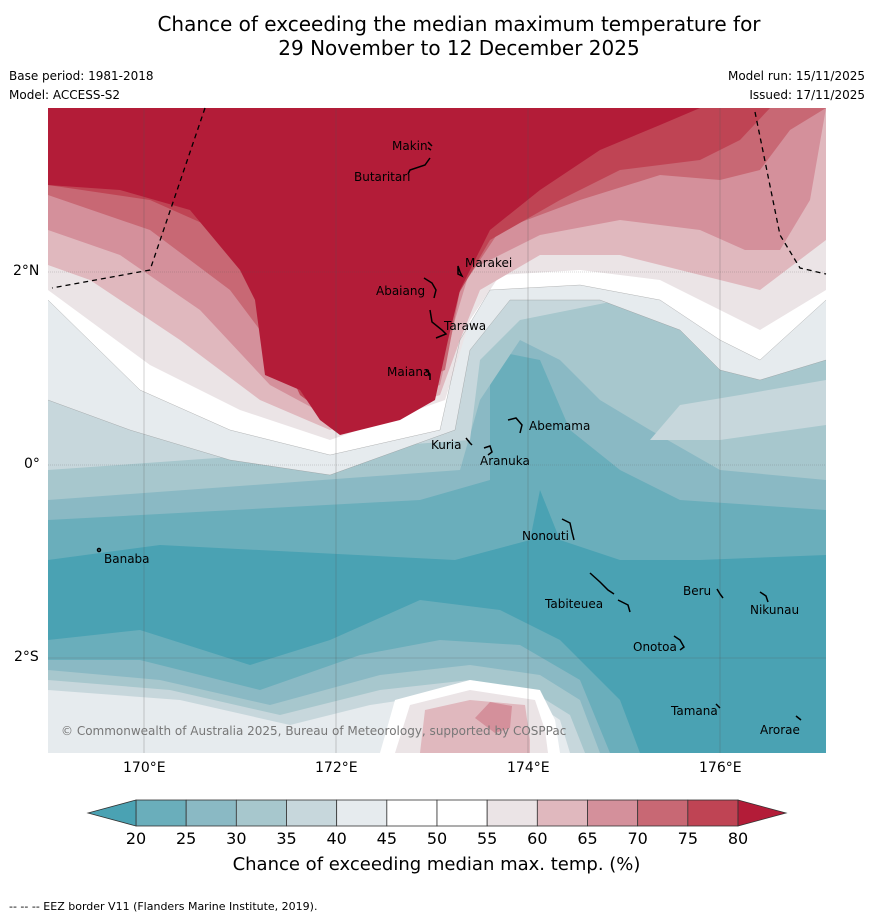 This screenshot has height=919, width=873. What do you see at coordinates (798, 718) in the screenshot?
I see `arorae-island` at bounding box center [798, 718].